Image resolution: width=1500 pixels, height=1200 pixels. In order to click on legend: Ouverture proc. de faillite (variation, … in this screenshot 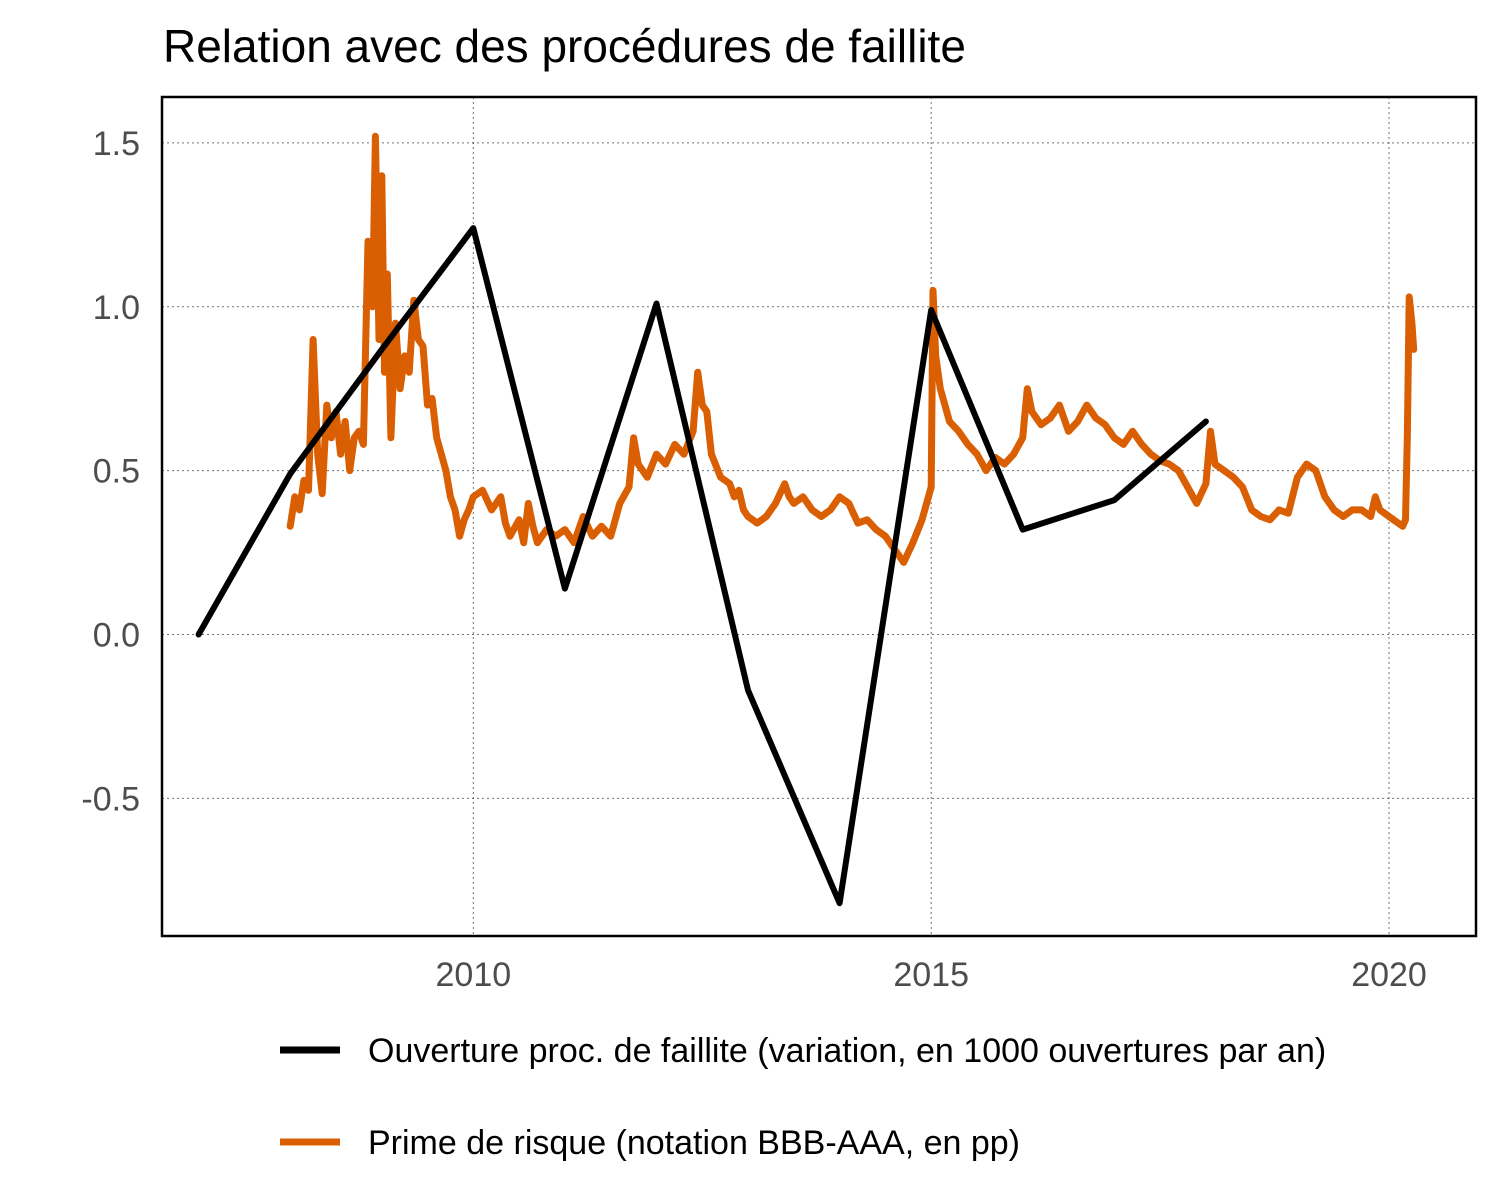, I will do `click(803, 1097)`.